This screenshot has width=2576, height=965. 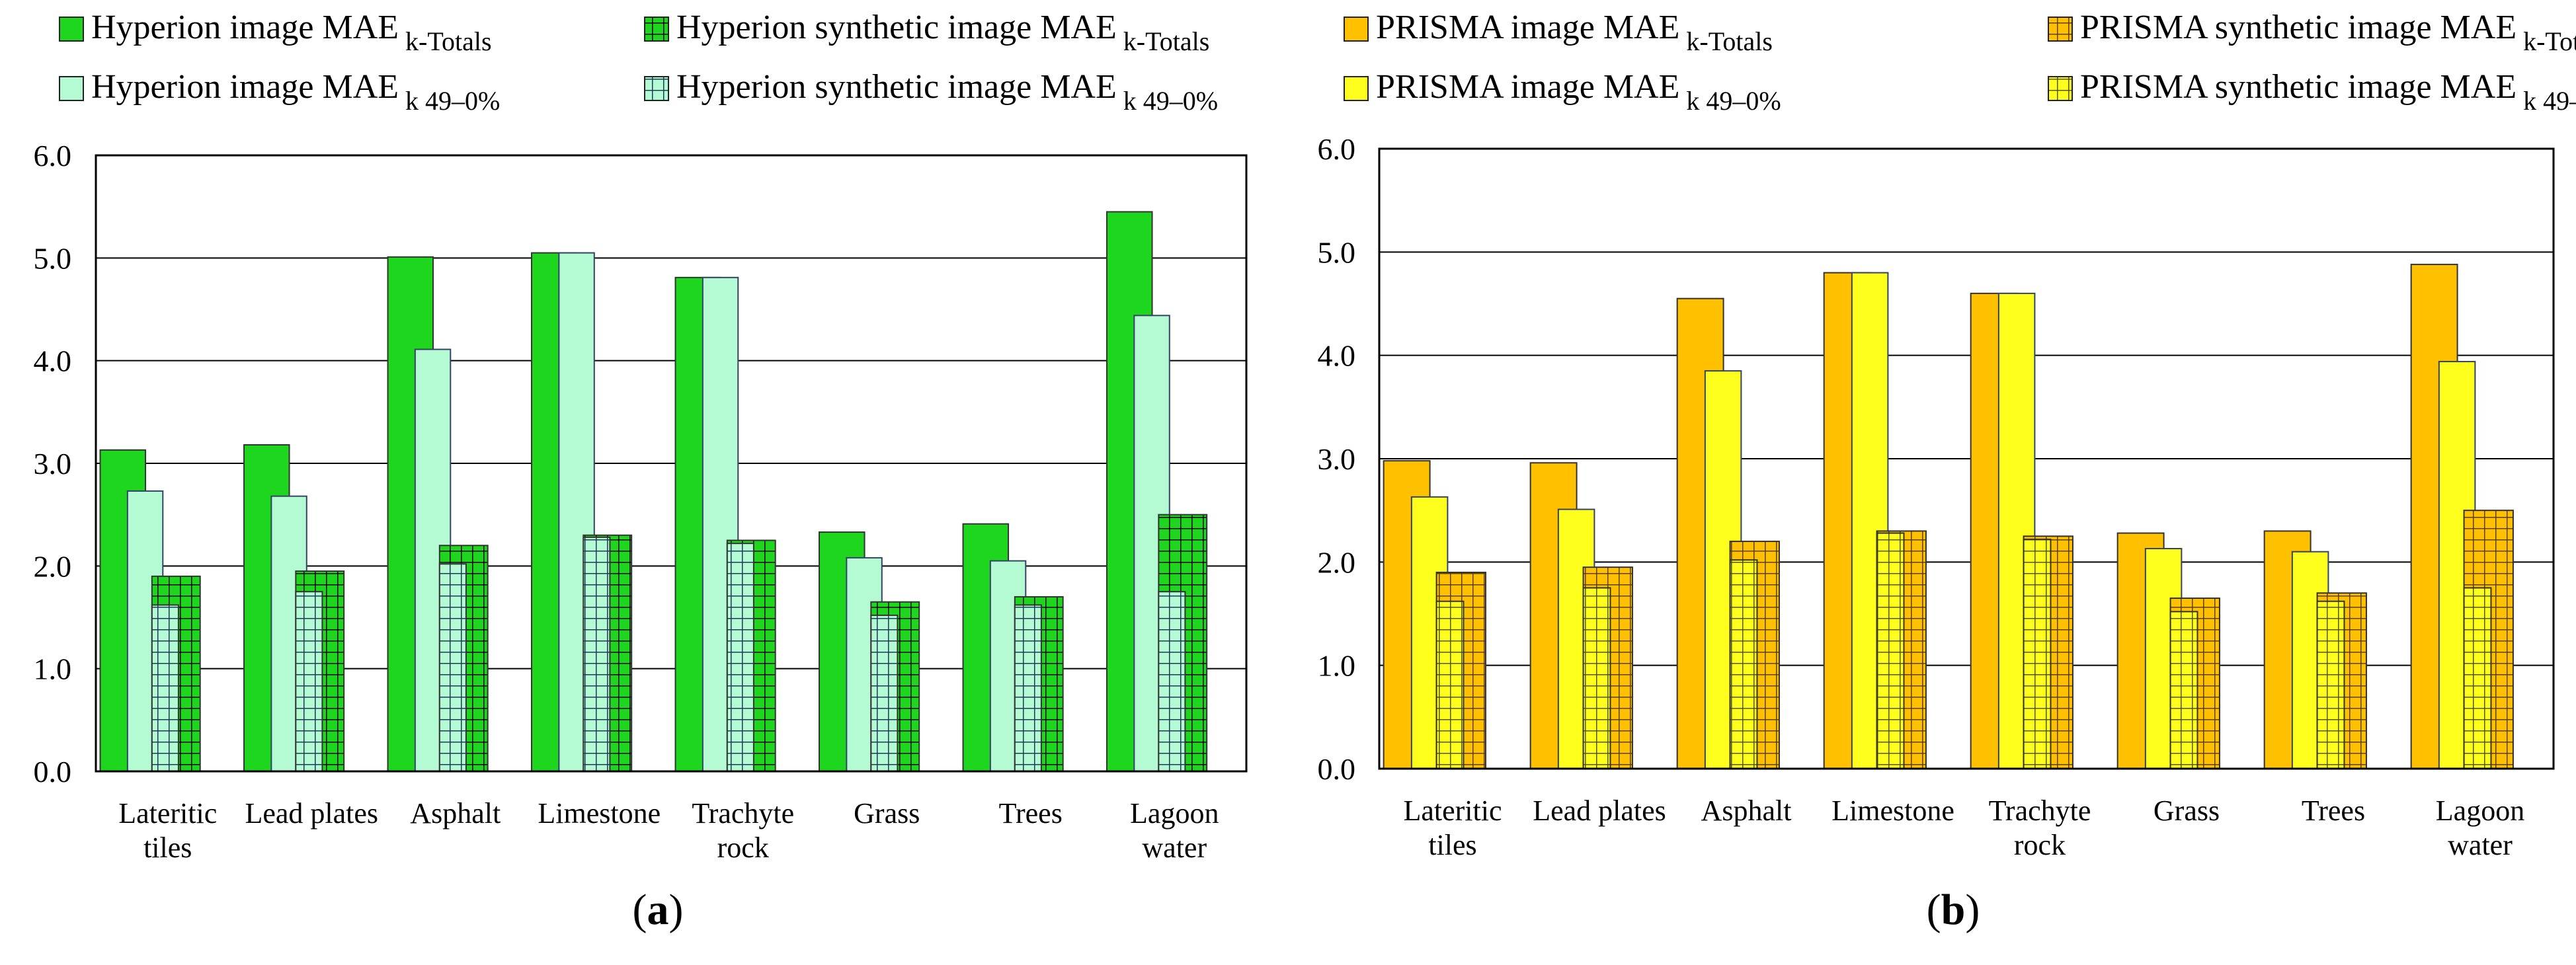 I want to click on legend-label-img_tot: Hyperion image MAE k-Totals, so click(x=291, y=32).